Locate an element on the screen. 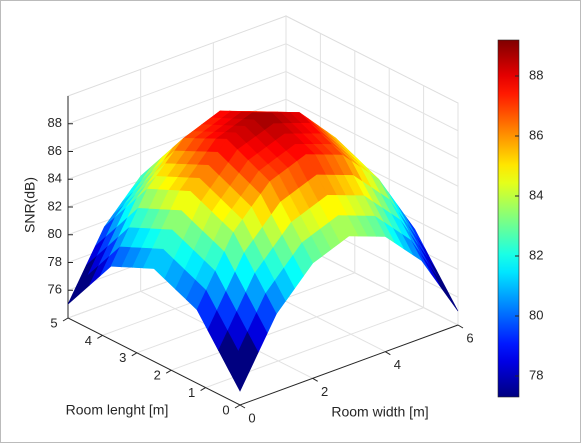 This screenshot has height=443, width=581. colorbar-tick-label: 88 is located at coordinates (536, 74).